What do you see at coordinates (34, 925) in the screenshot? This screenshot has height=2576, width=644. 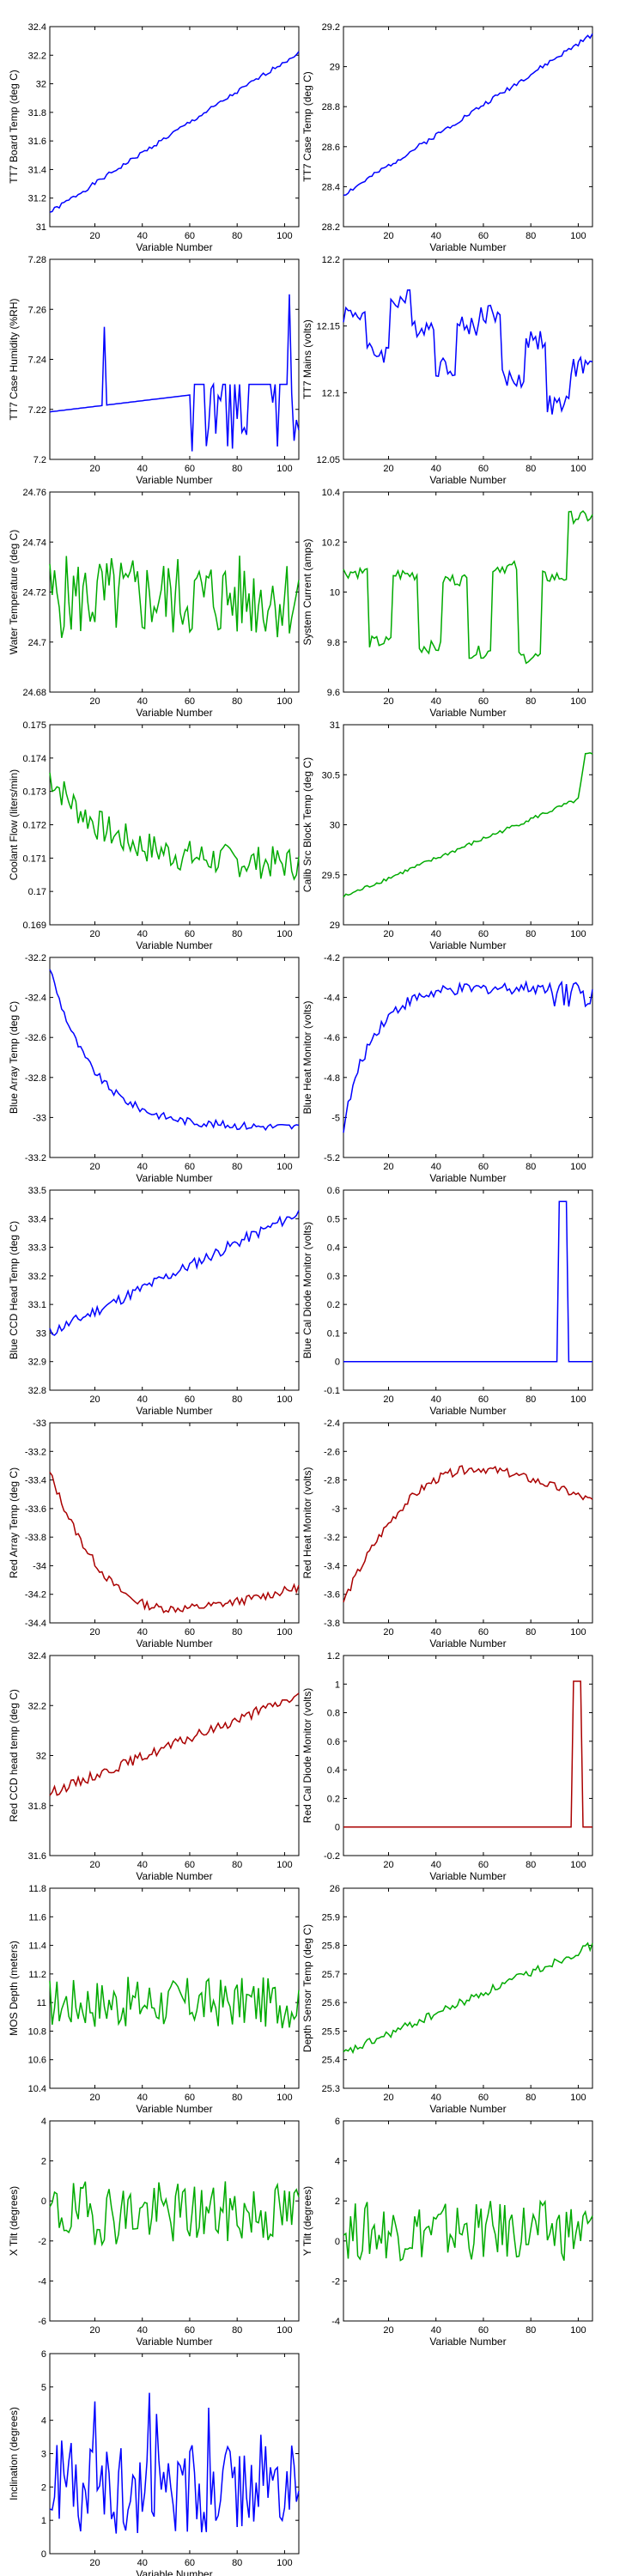 I see `y-tick-label: 0.169` at bounding box center [34, 925].